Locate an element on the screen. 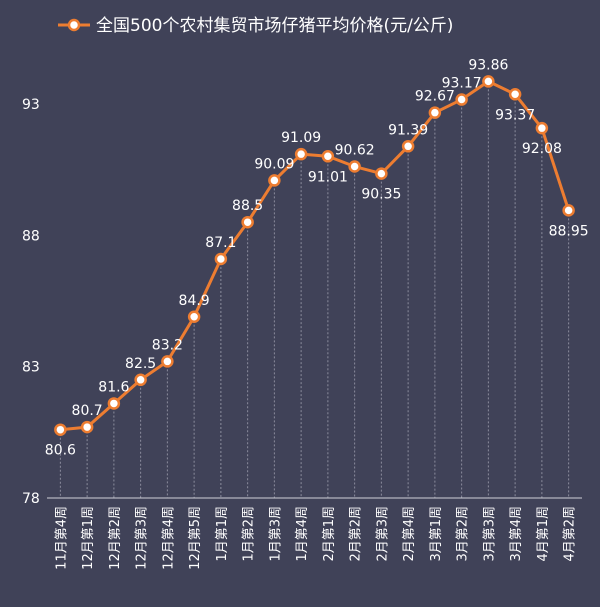  x-tick-label: 12月第4周 is located at coordinates (168, 538).